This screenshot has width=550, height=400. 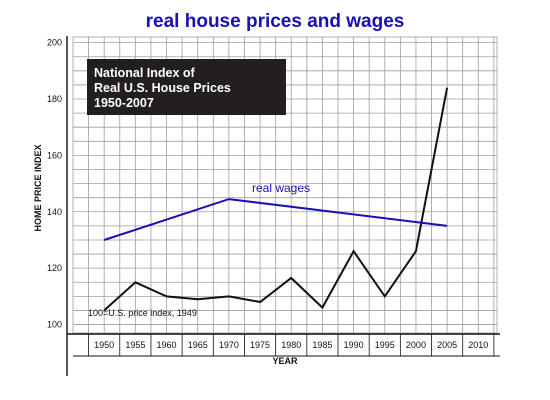 What do you see at coordinates (385, 345) in the screenshot?
I see `x-tick-label: 1995` at bounding box center [385, 345].